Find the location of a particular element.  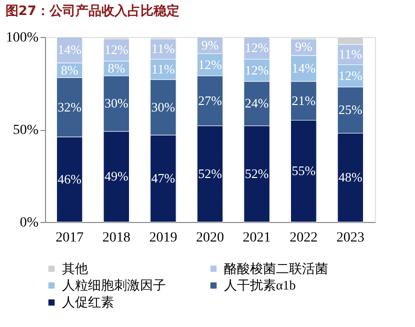

data-label: 48% is located at coordinates (350, 177).